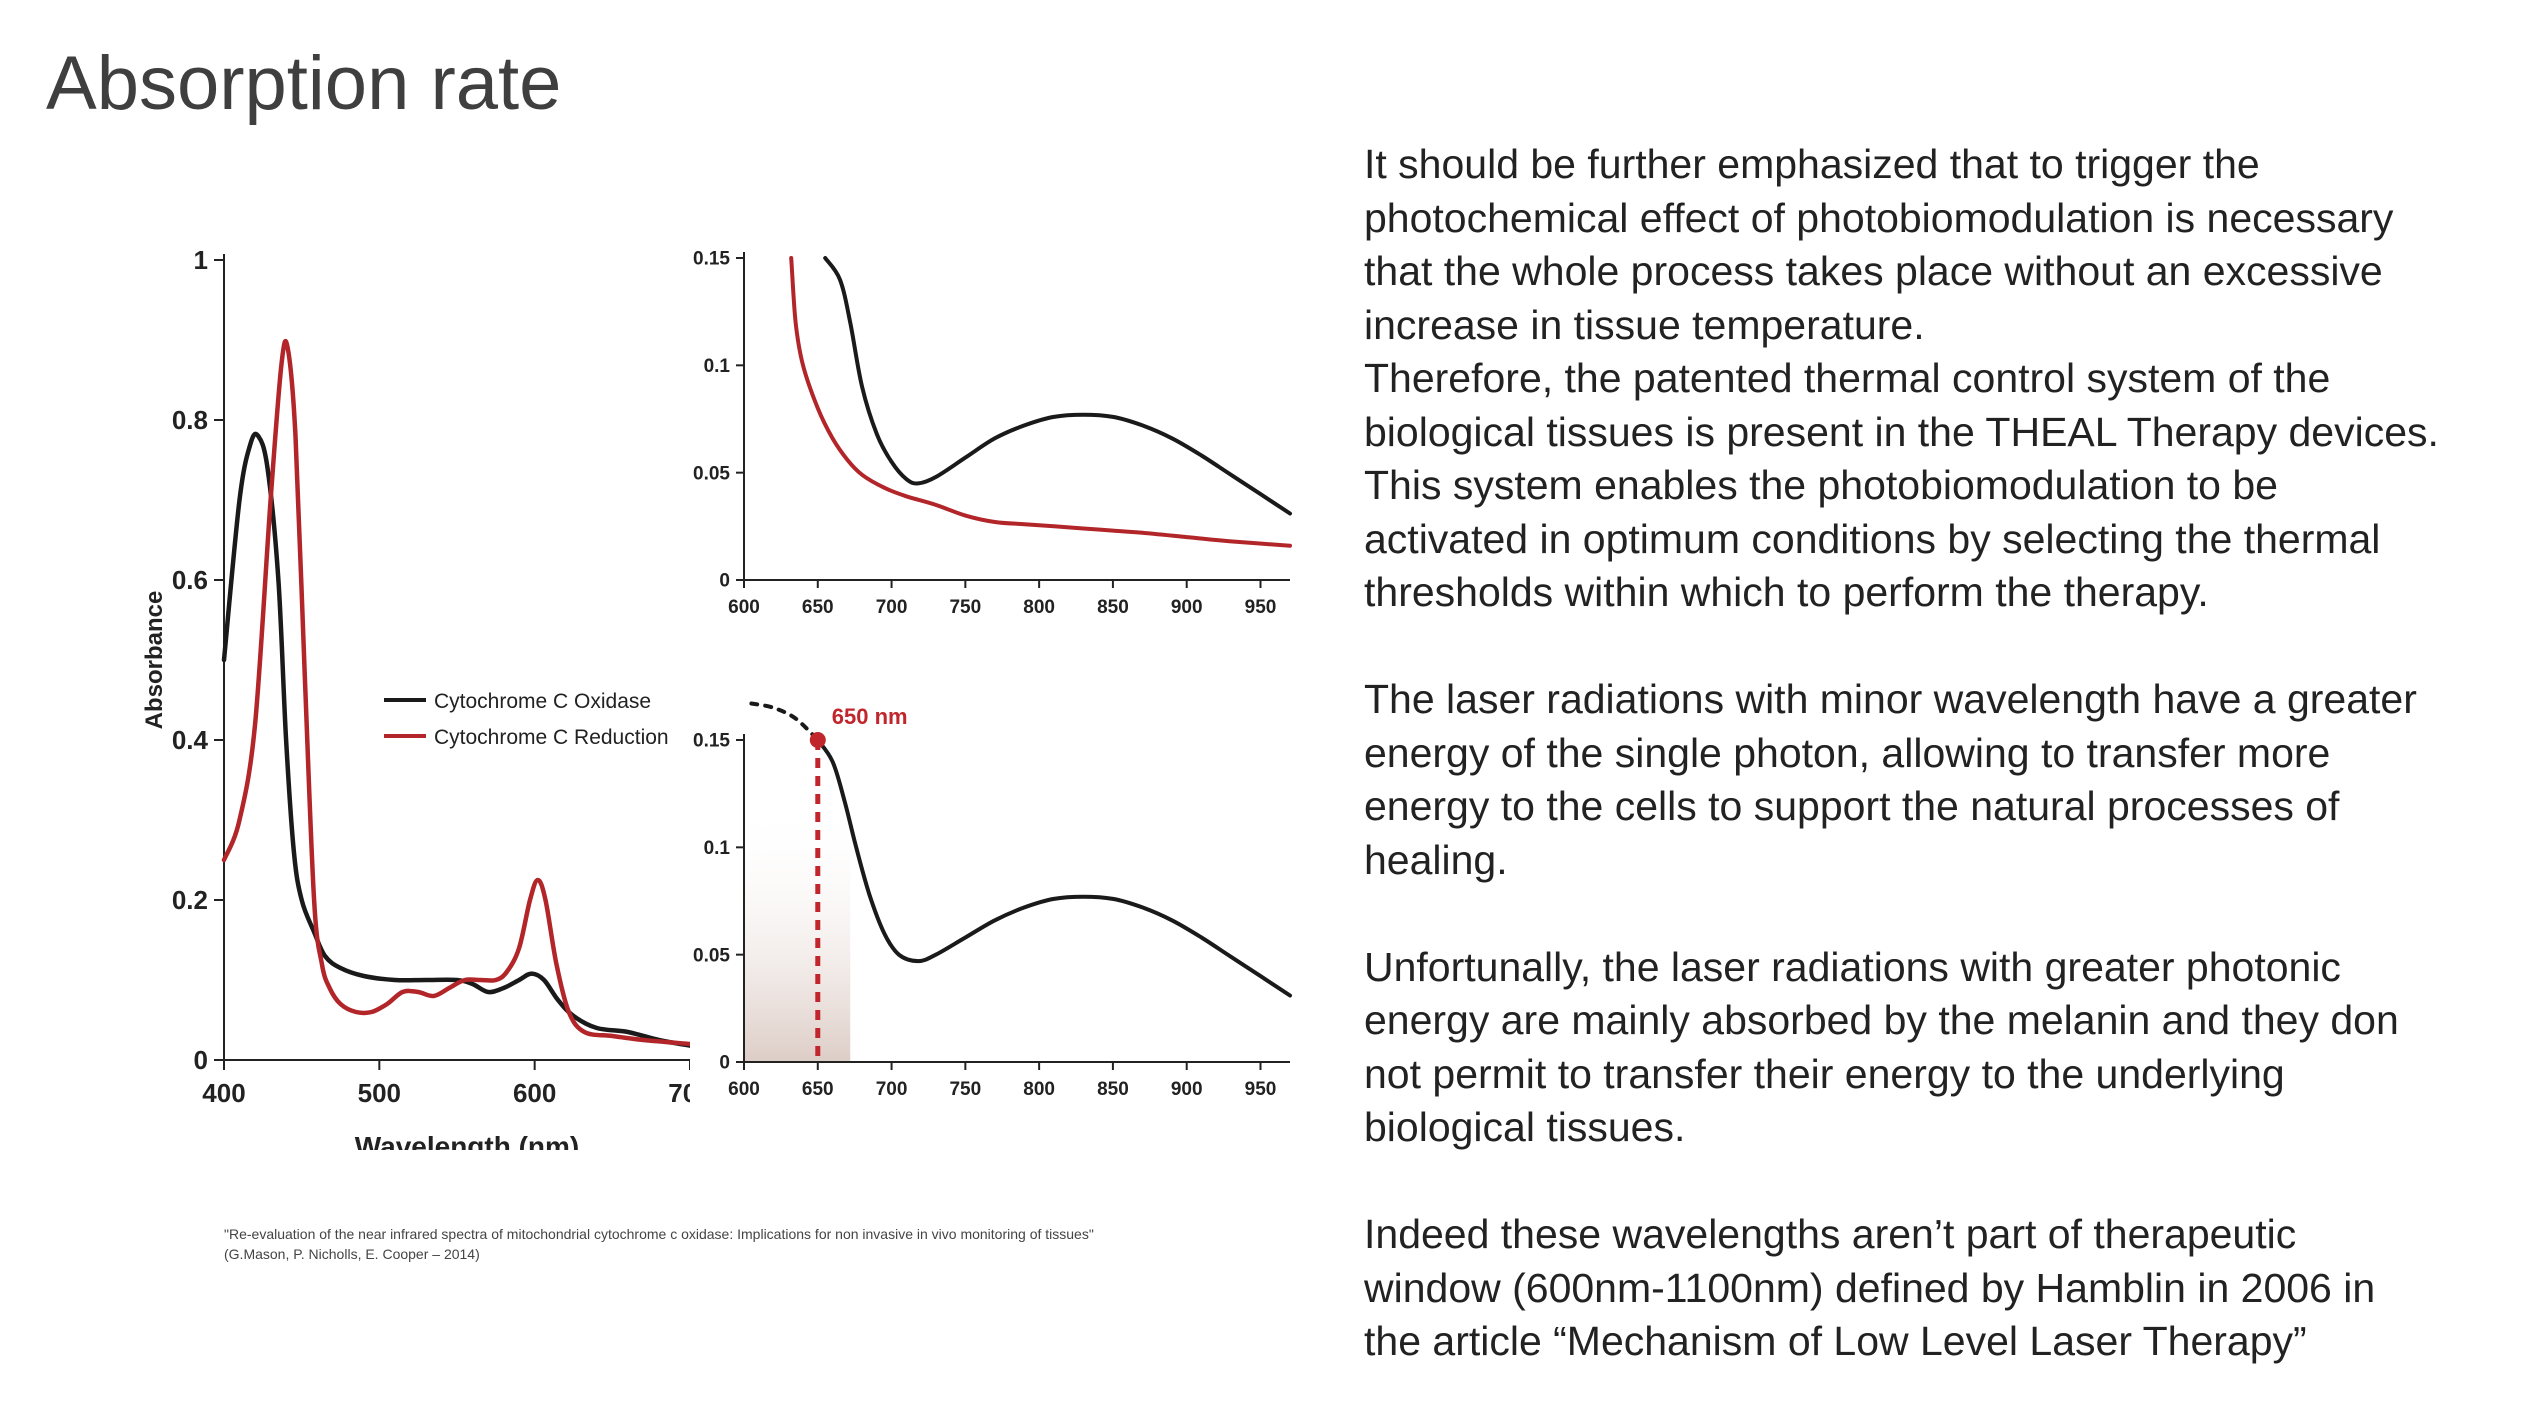  What do you see at coordinates (1436, 859) in the screenshot?
I see `body-line: healing.` at bounding box center [1436, 859].